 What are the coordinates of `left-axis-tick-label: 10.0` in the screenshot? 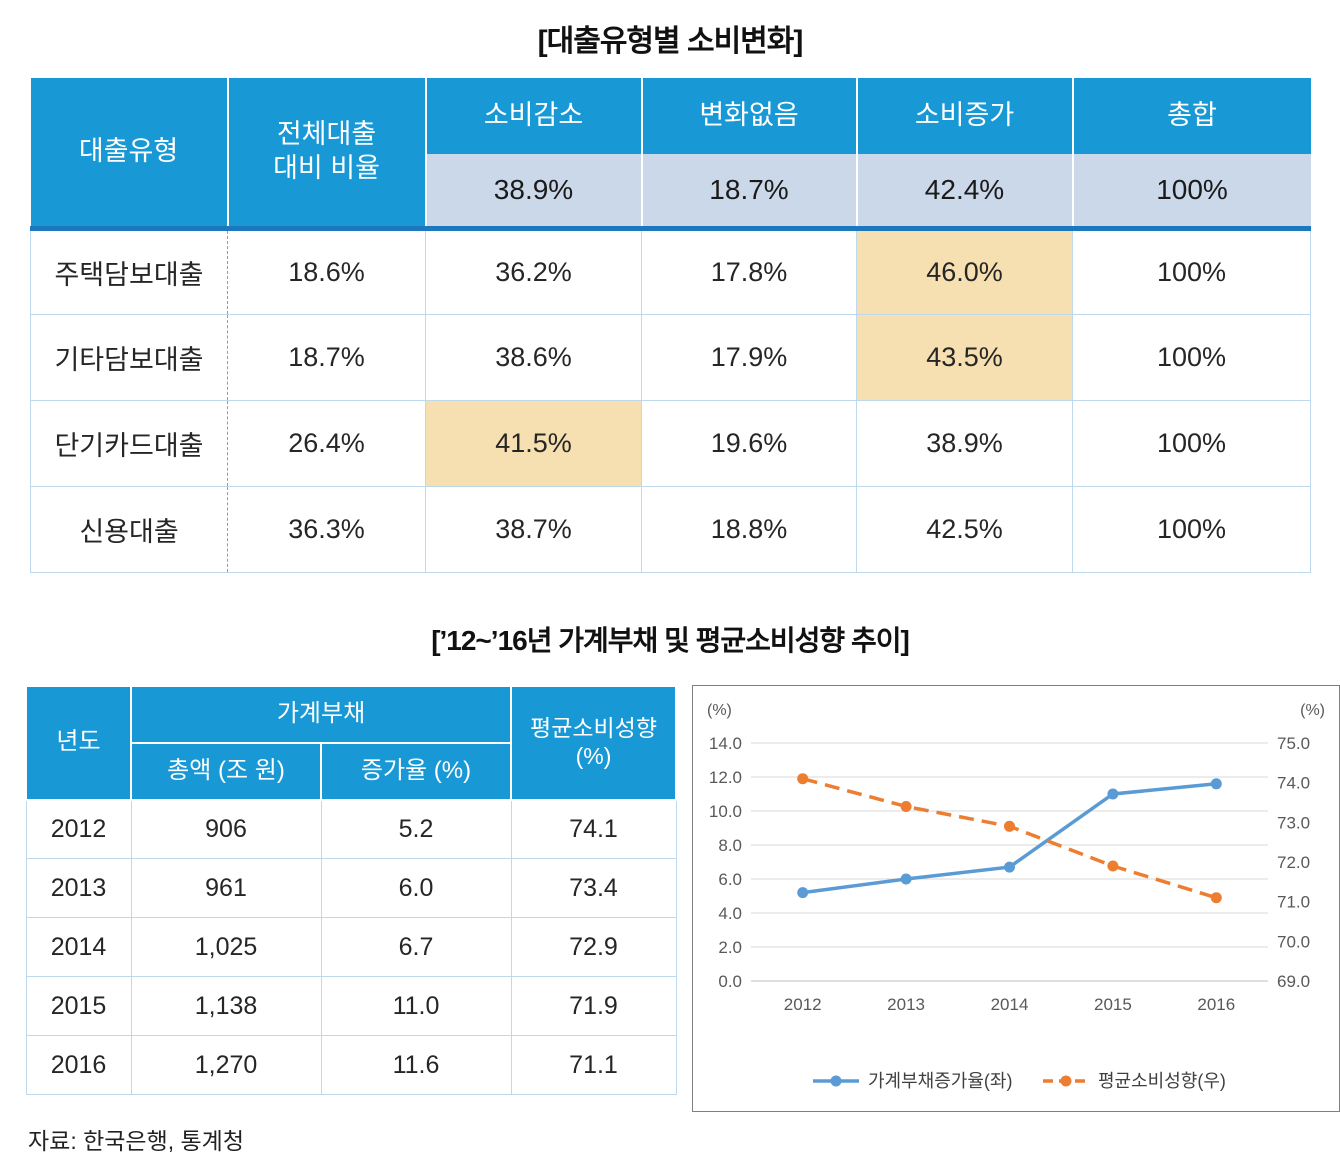 It's located at (725, 811).